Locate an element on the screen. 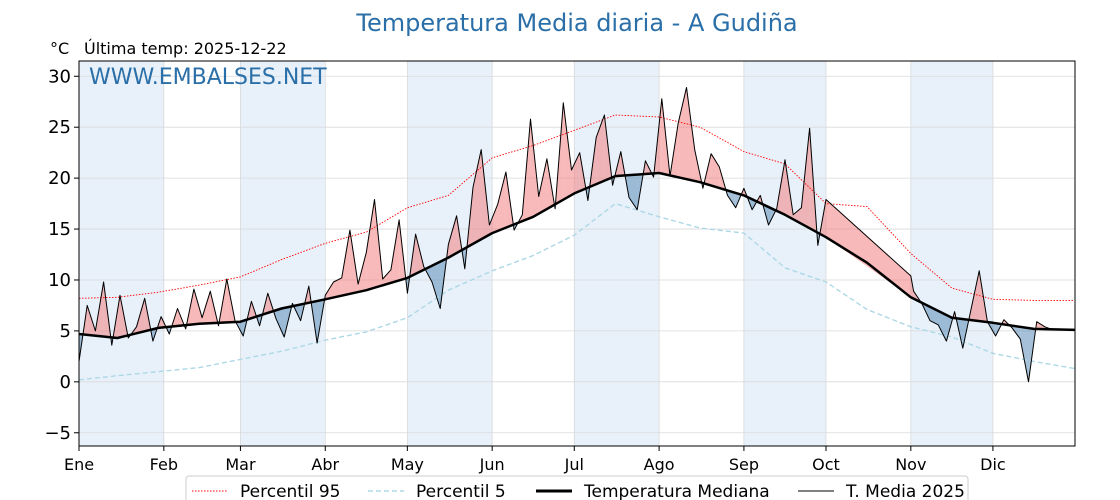  watermark: WWW.EMBALSES.NET is located at coordinates (208, 77).